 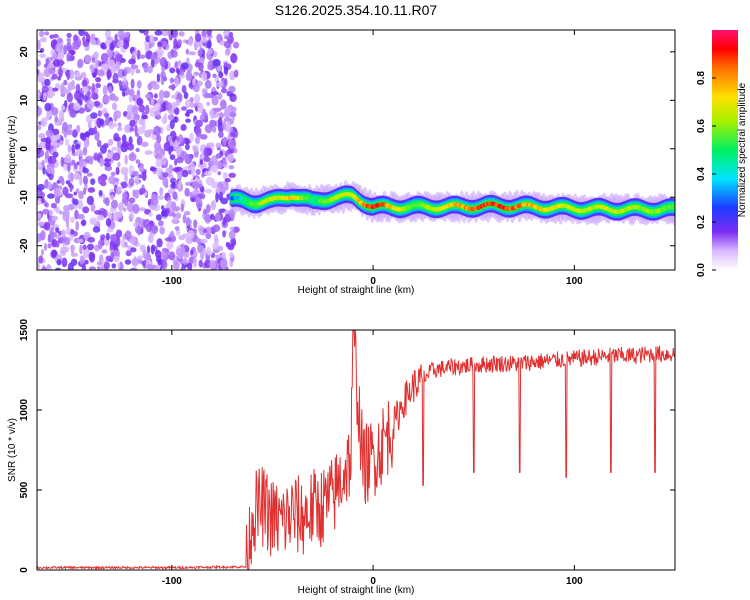 What do you see at coordinates (24, 245) in the screenshot?
I see `y-tick-label: -20` at bounding box center [24, 245].